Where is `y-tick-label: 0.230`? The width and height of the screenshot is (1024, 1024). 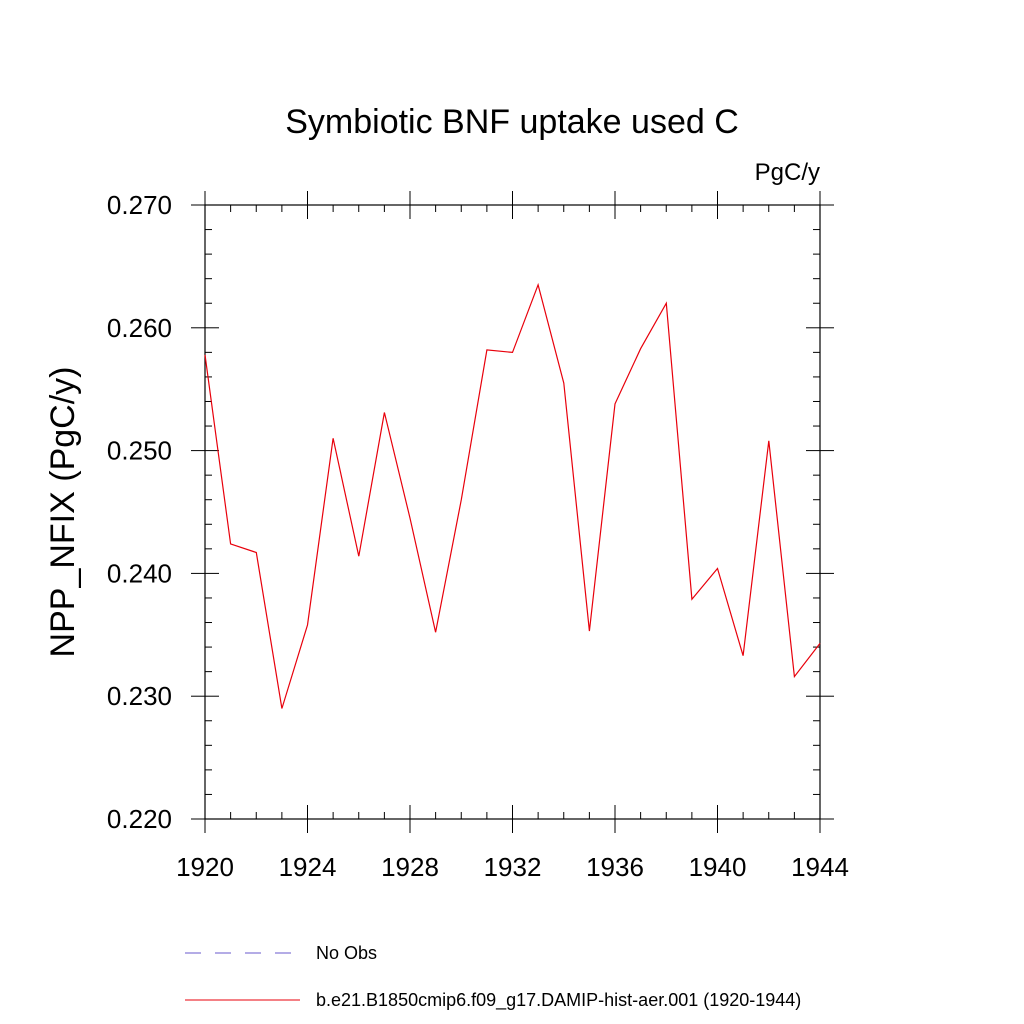
y-tick-label: 0.230 is located at coordinates (139, 696).